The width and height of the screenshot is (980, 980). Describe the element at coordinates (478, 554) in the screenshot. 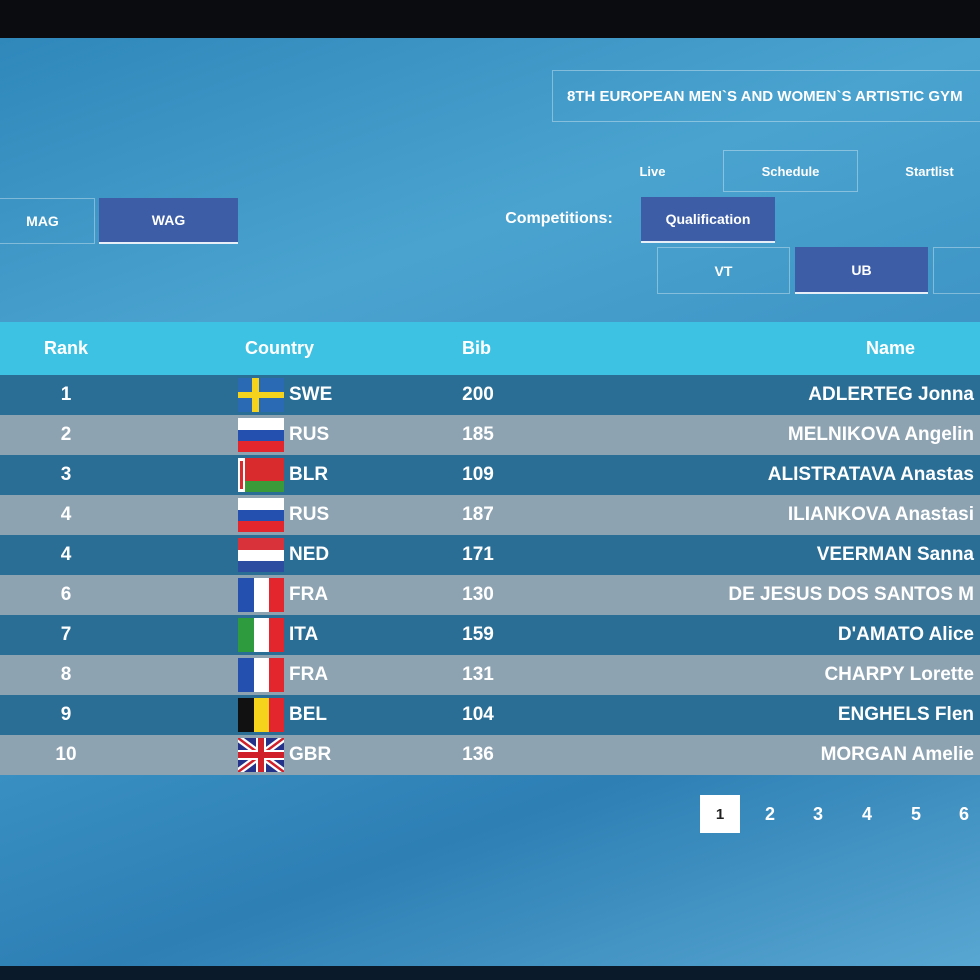

I see `bib: 171` at that location.